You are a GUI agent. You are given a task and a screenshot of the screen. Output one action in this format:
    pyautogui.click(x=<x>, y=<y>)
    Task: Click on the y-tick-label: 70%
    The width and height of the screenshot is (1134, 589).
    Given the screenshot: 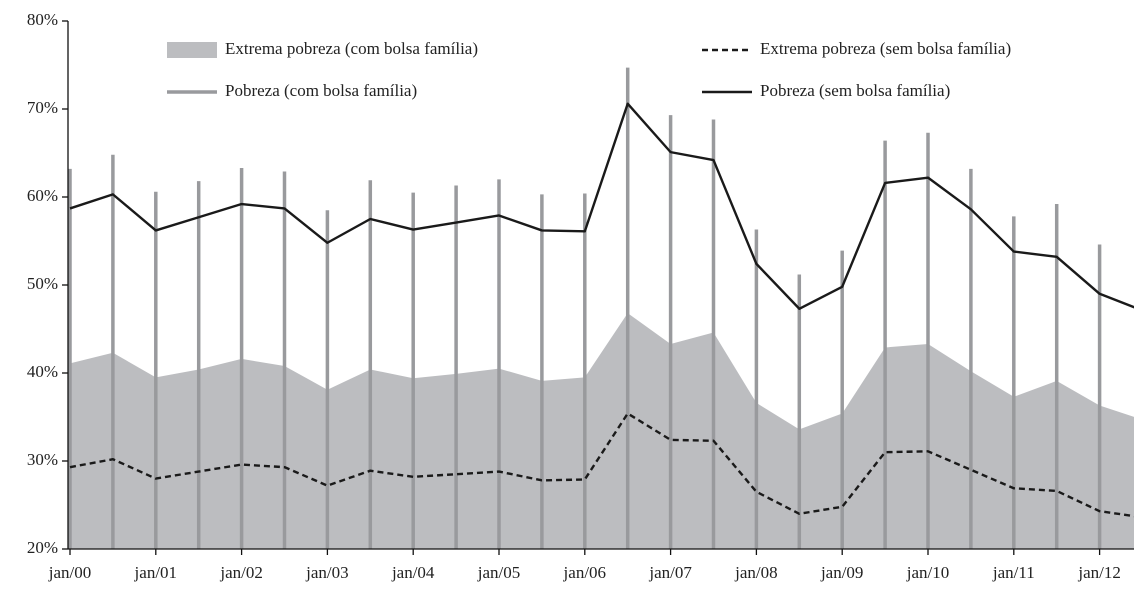 What is the action you would take?
    pyautogui.click(x=42, y=107)
    